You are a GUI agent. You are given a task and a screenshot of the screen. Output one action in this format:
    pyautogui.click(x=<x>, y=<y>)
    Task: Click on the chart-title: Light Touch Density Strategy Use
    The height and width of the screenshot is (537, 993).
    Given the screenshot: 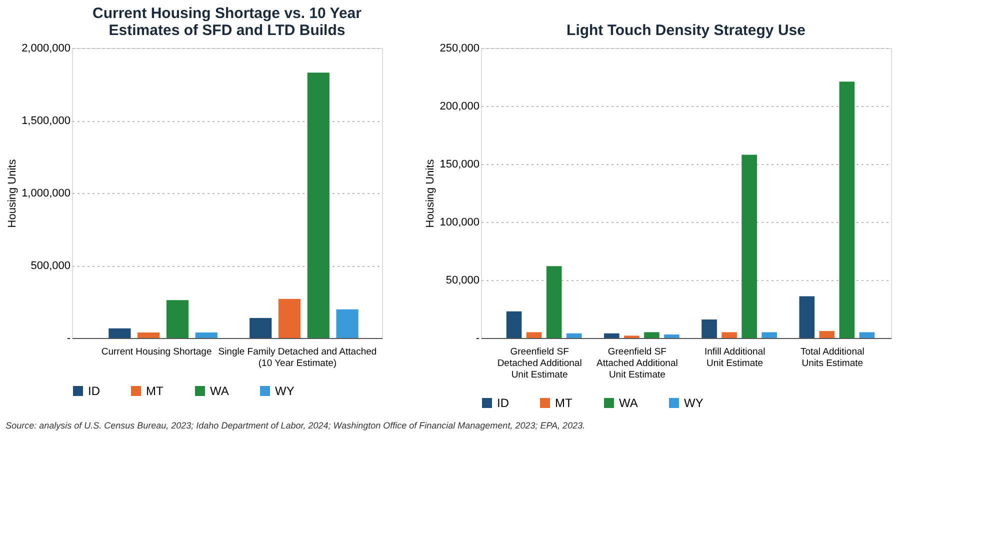 What is the action you would take?
    pyautogui.click(x=686, y=30)
    